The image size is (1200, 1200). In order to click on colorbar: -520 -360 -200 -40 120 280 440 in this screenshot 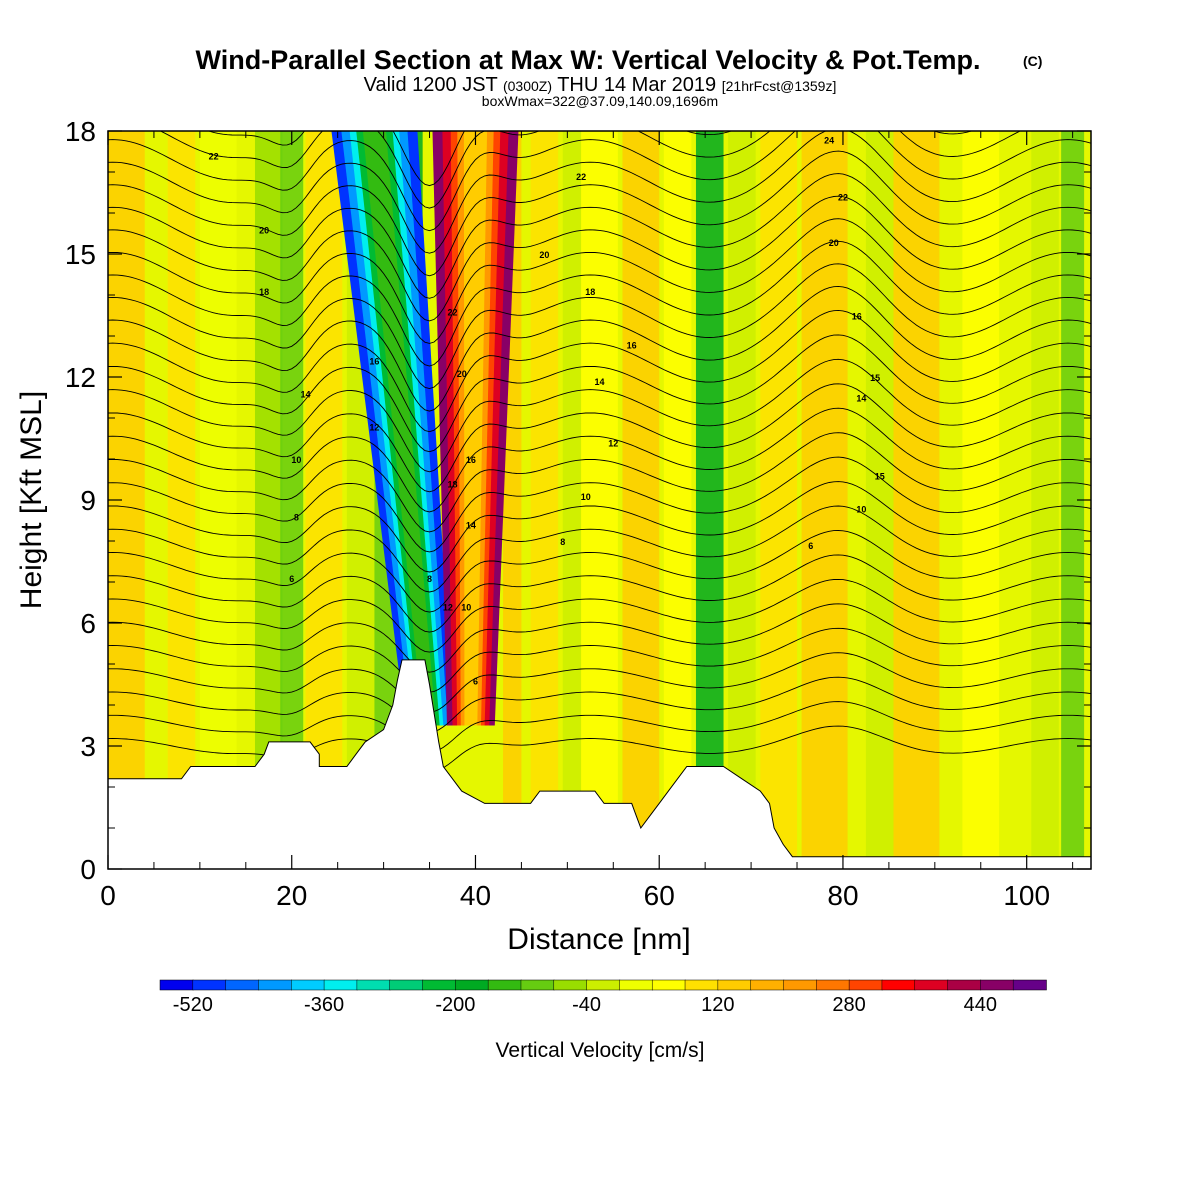, I will do `click(603, 997)`.